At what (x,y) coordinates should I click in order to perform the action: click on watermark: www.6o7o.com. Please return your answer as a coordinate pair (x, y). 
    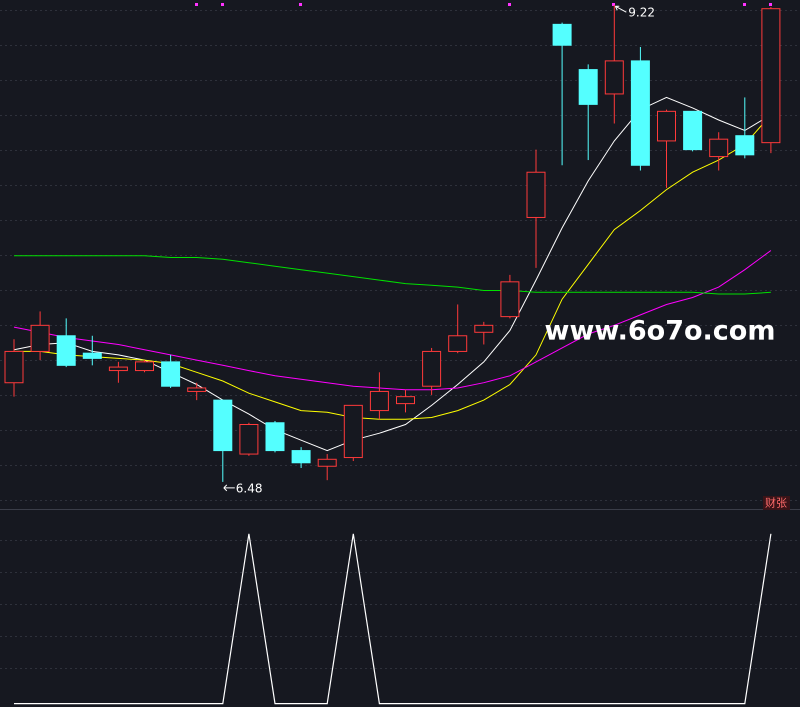
    Looking at the image, I should click on (660, 331).